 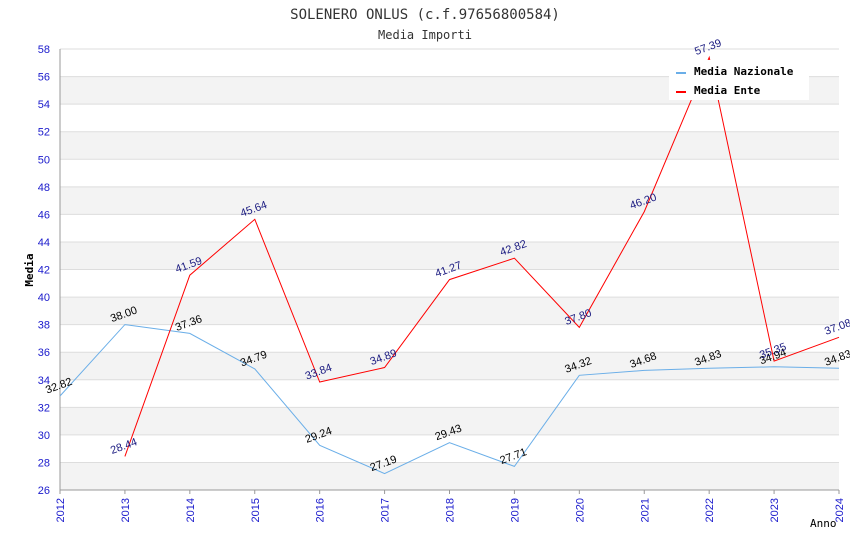 What do you see at coordinates (44, 298) in the screenshot?
I see `y-tick-label: 40` at bounding box center [44, 298].